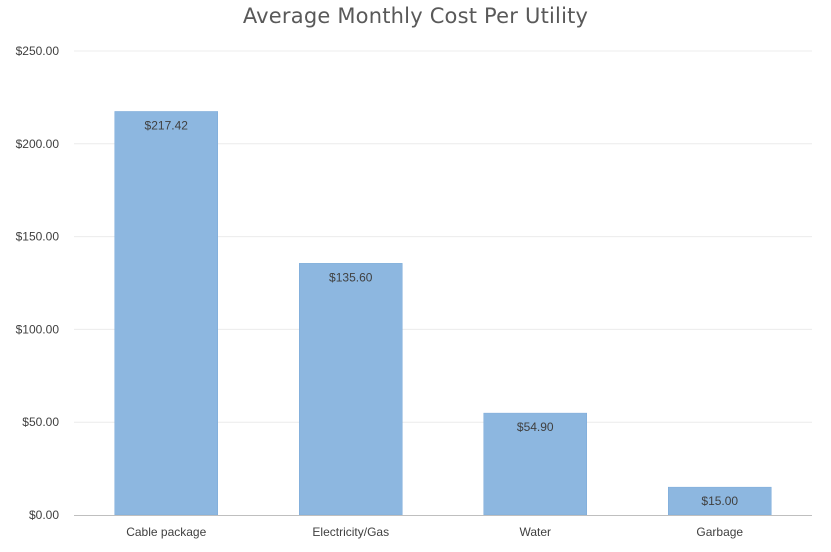  Describe the element at coordinates (434, 532) in the screenshot. I see `x-axis-category-labels: Cable package Electricity/Gas Water Garbage` at that location.